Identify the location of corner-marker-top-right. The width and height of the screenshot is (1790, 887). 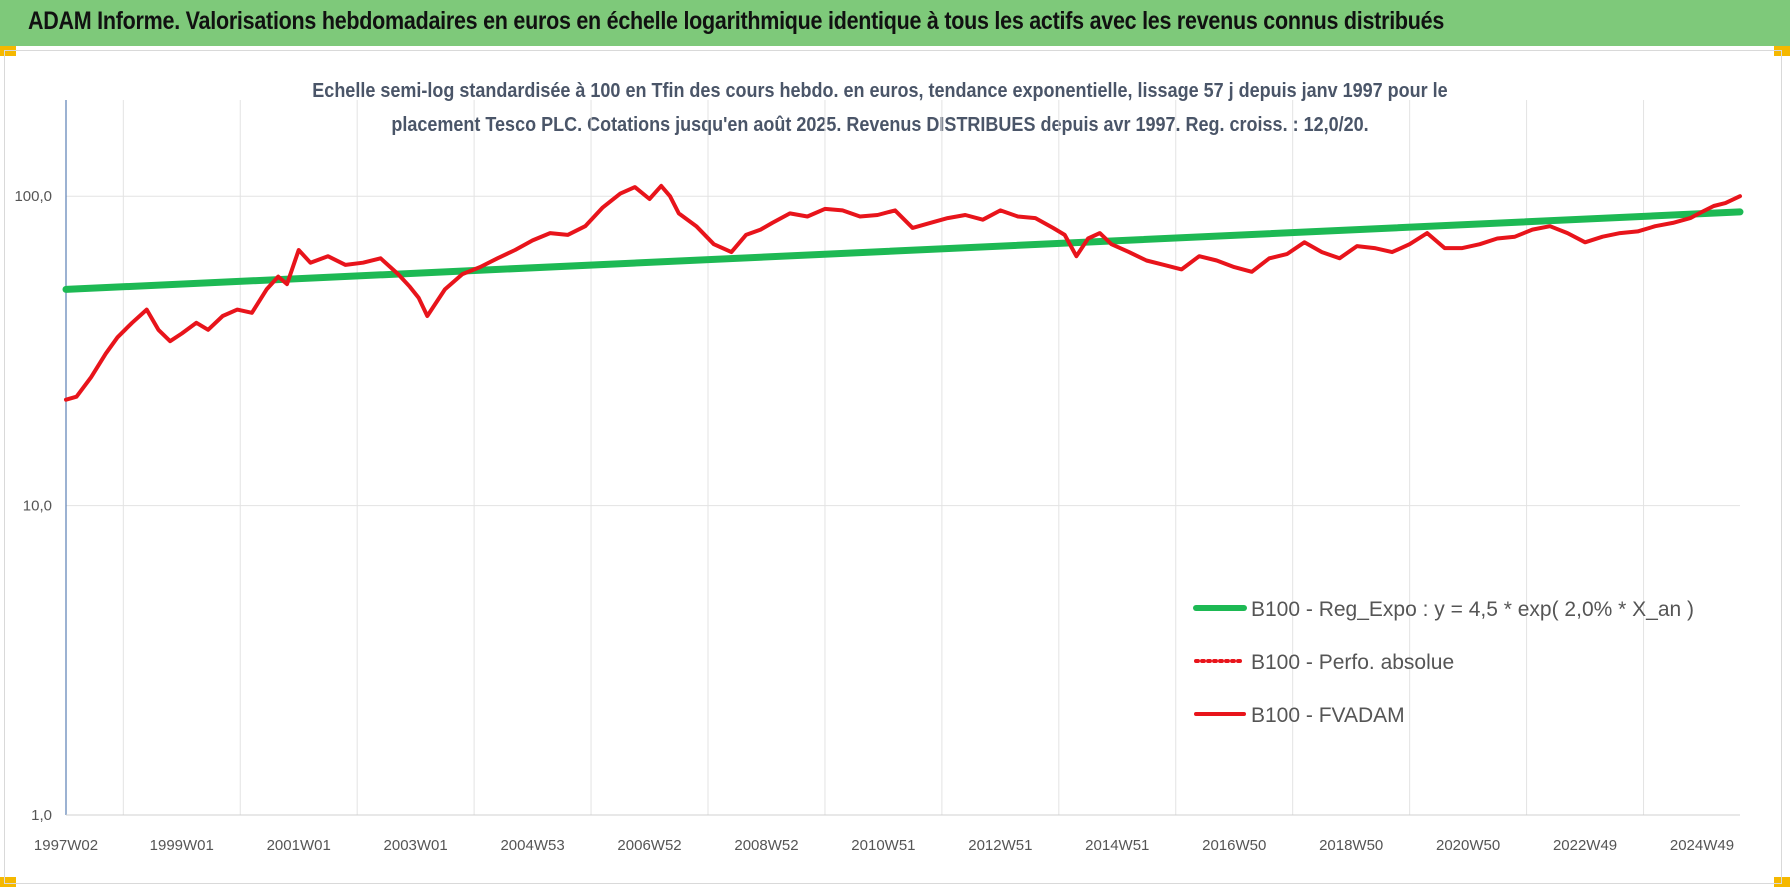
(1782, 51).